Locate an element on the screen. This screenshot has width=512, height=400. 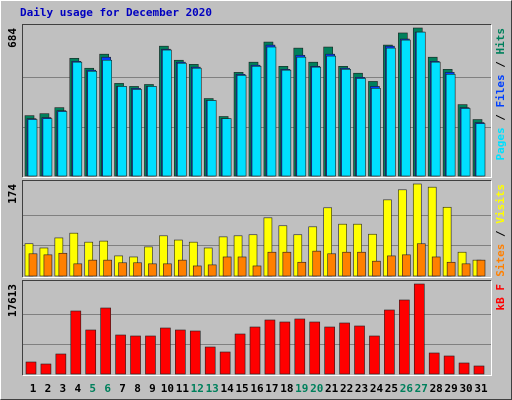
x-tick-label: 2 is located at coordinates (48, 388).